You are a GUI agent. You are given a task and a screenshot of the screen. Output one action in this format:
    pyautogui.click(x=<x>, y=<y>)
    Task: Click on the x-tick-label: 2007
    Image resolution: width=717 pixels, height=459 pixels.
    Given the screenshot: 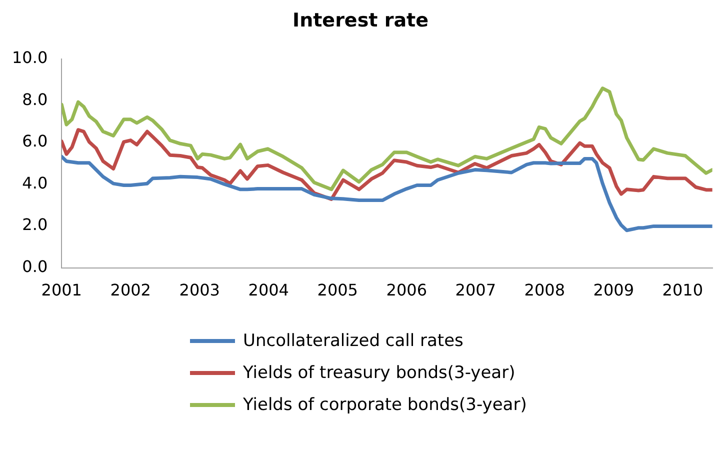 What is the action you would take?
    pyautogui.click(x=475, y=290)
    